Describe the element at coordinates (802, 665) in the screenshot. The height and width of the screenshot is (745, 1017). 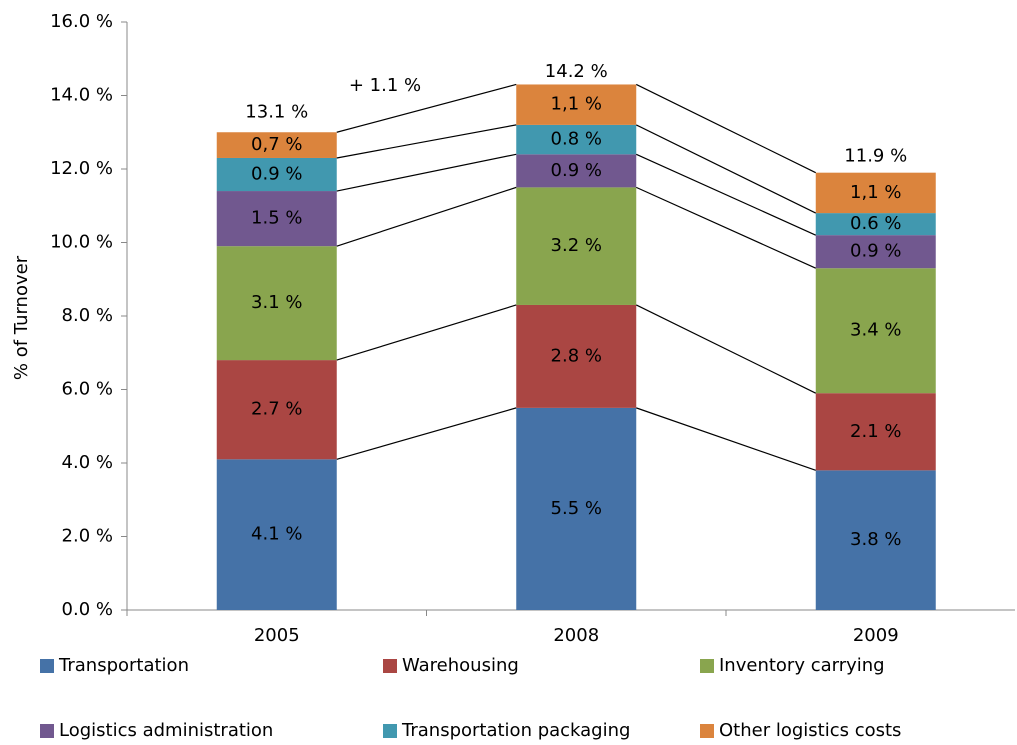
I see `legend-label: Inventory carrying` at that location.